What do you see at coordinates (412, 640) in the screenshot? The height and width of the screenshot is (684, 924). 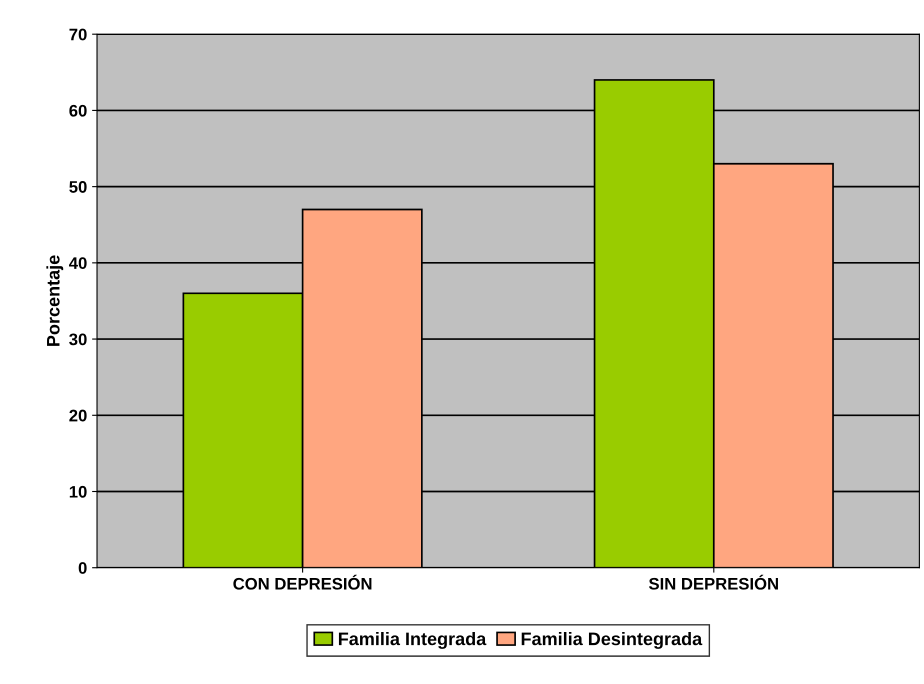 I see `legend-label: Familia Integrada` at bounding box center [412, 640].